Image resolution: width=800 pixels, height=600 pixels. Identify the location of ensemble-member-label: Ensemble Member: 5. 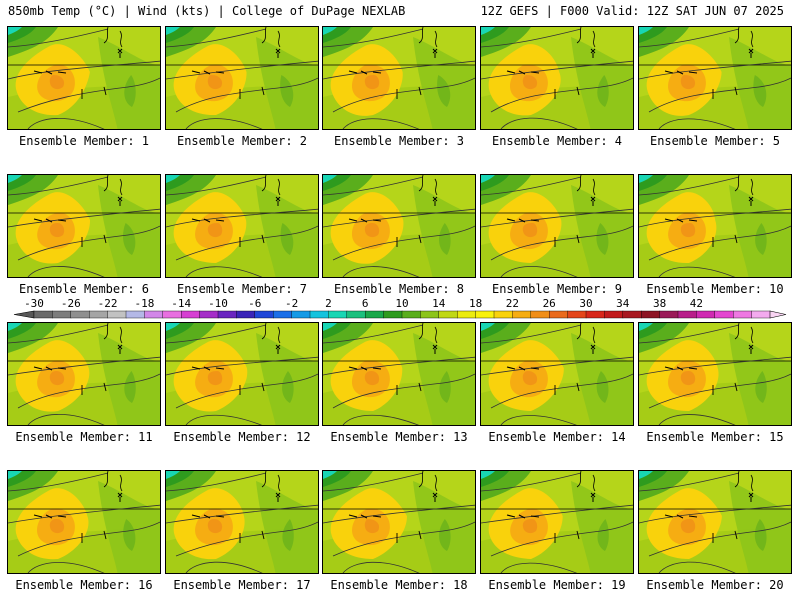
(715, 141).